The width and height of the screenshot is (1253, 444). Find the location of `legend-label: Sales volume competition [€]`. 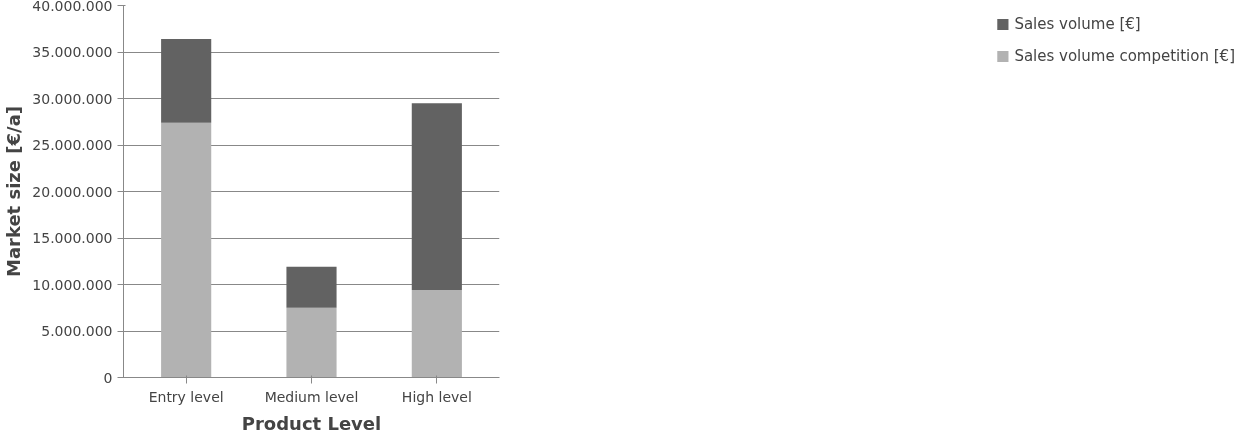

legend-label: Sales volume competition [€] is located at coordinates (1124, 56).